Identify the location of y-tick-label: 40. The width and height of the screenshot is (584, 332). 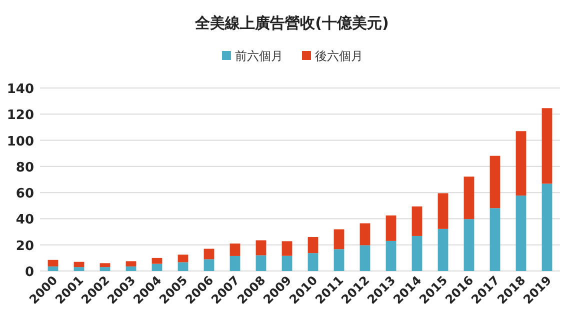
(25, 220).